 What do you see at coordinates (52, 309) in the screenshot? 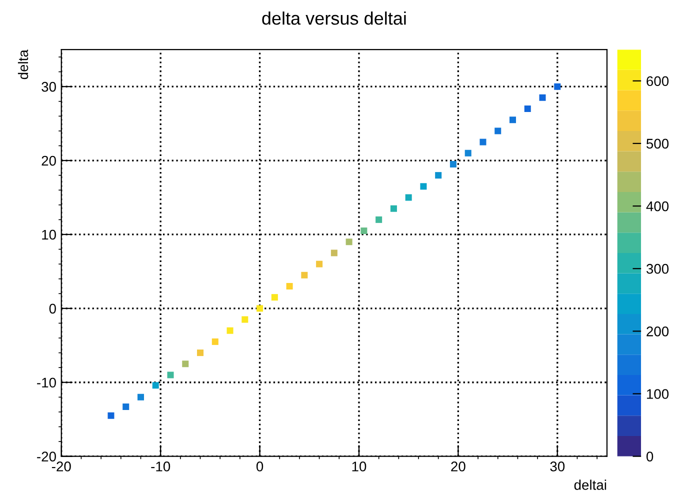
I see `y-tick-label: 0` at bounding box center [52, 309].